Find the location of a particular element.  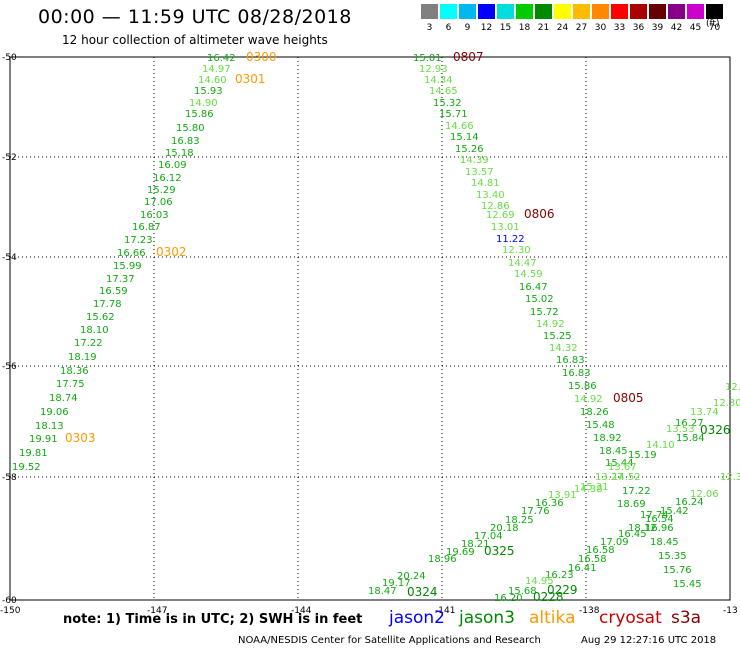

axis-tick-label: -52 is located at coordinates (9, 158).